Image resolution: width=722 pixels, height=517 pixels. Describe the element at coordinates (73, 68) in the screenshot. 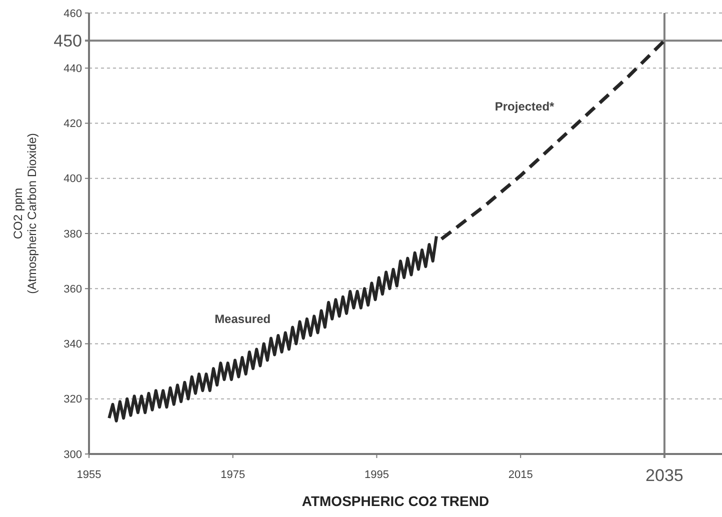

I see `y-tick-label: 440` at that location.